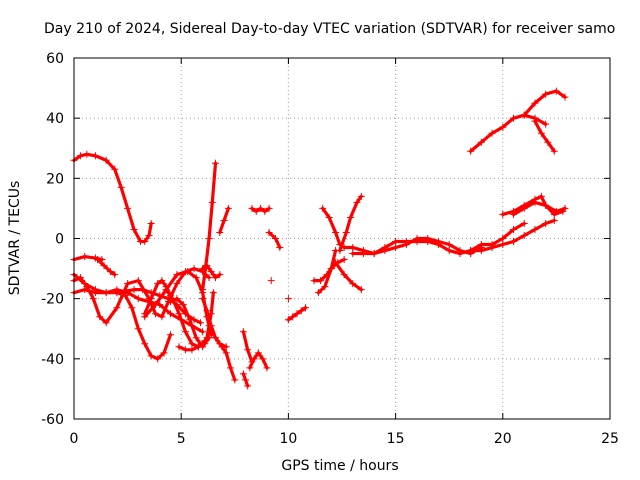 This screenshot has width=640, height=480. I want to click on x-tick-label: 20, so click(503, 439).